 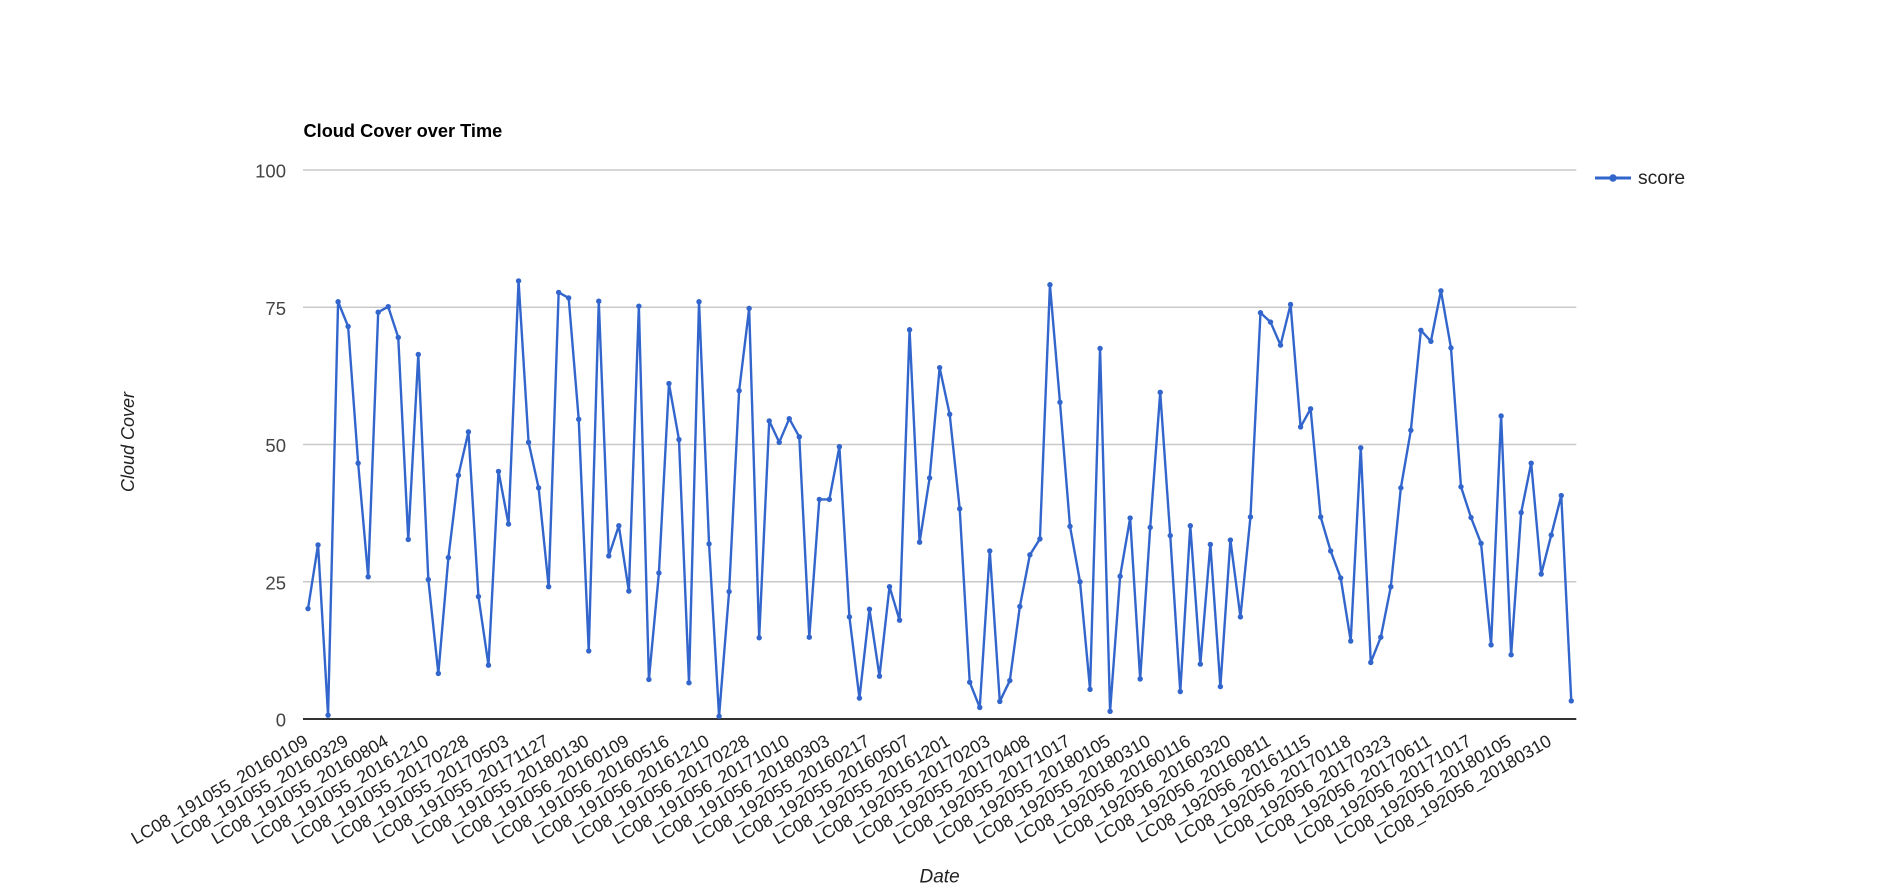 What do you see at coordinates (940, 877) in the screenshot?
I see `svg-text: Date` at bounding box center [940, 877].